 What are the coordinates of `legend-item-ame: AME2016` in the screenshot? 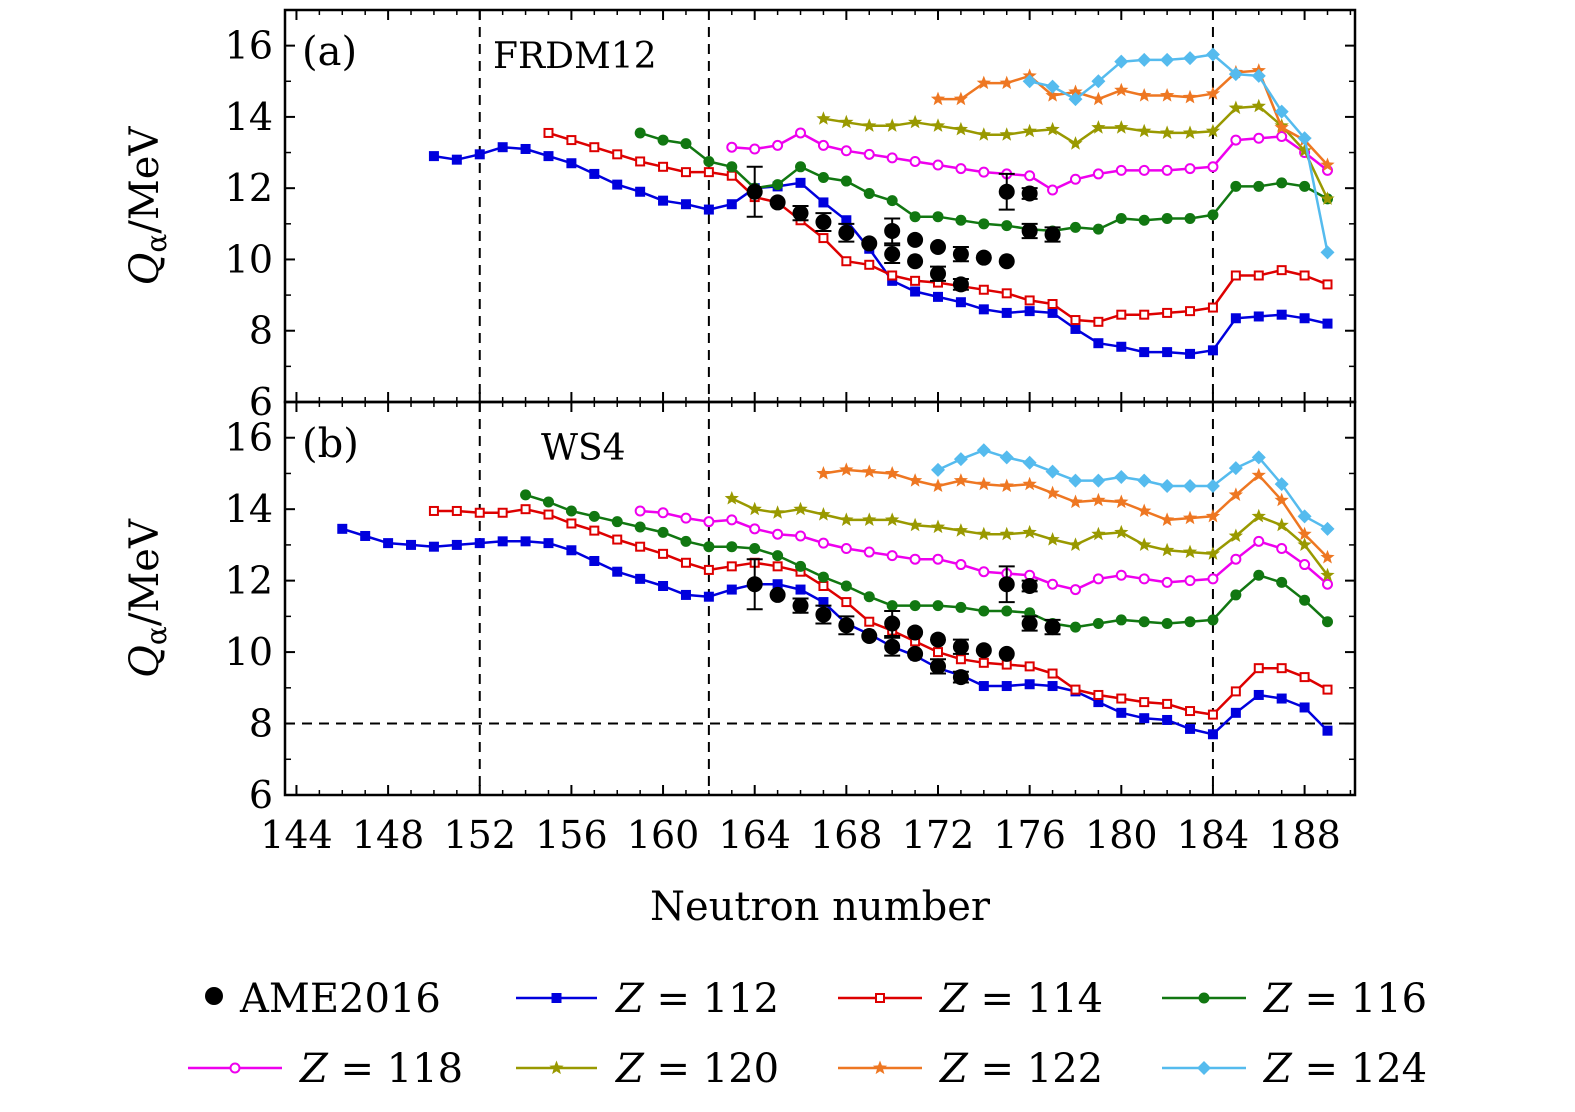 It's located at (323, 999).